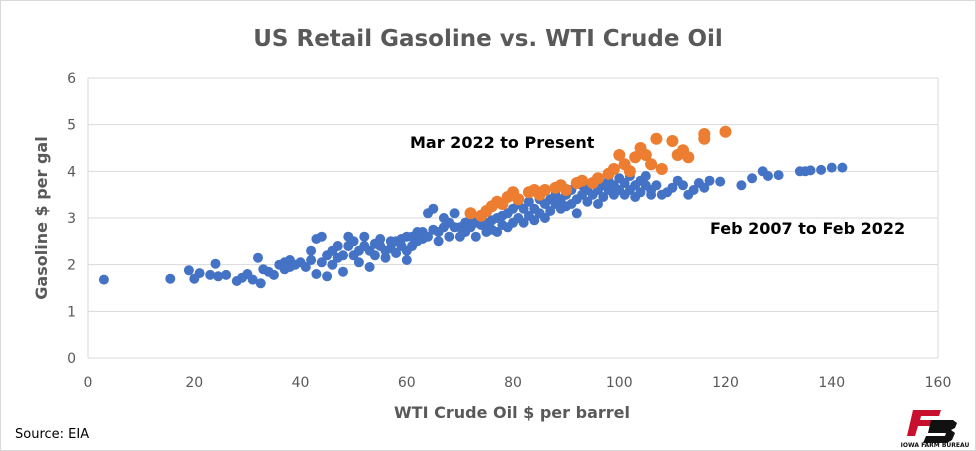 The width and height of the screenshot is (976, 451). What do you see at coordinates (513, 383) in the screenshot?
I see `x-tick-label: 80` at bounding box center [513, 383].